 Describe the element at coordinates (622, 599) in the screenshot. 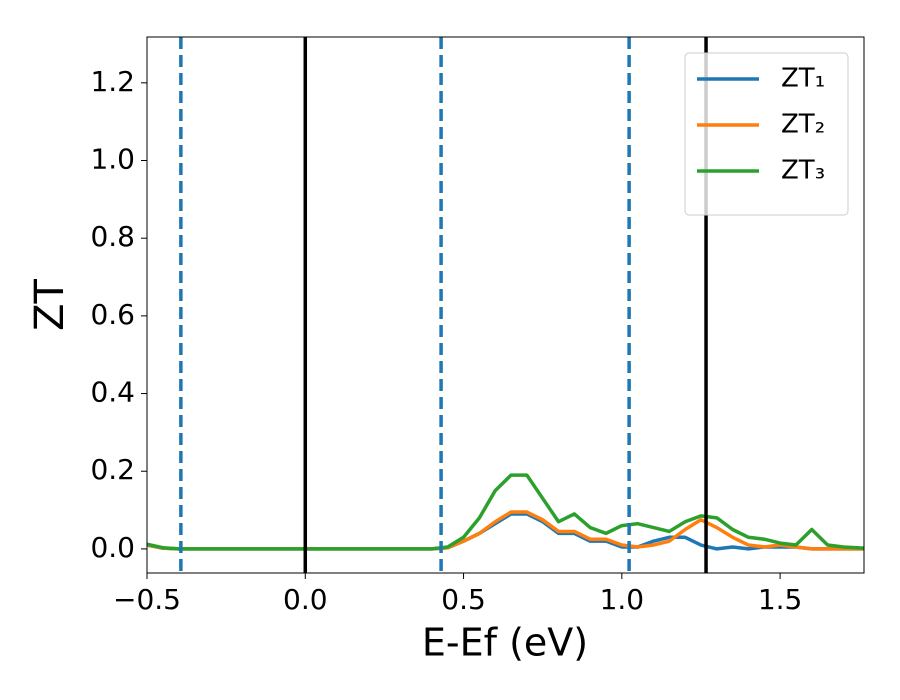

I see `x-tick-label: 1.0` at that location.